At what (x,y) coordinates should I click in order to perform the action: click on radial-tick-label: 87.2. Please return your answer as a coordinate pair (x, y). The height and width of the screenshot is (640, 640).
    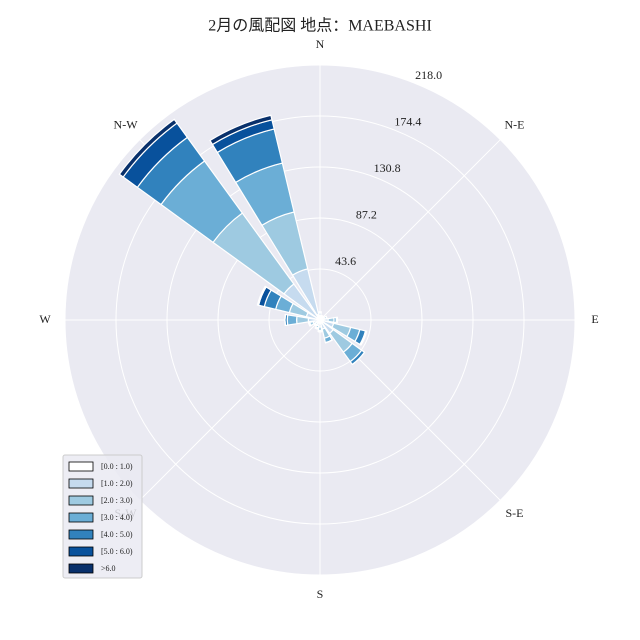
    Looking at the image, I should click on (366, 215).